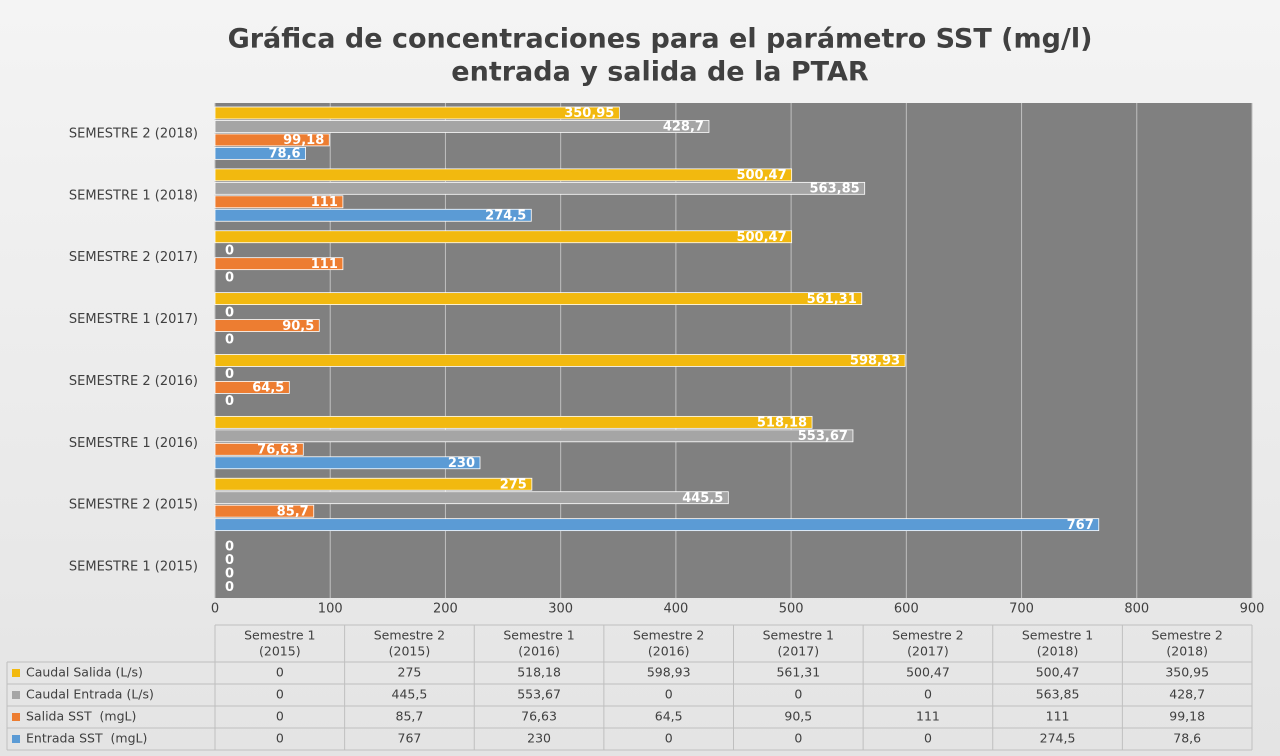 The height and width of the screenshot is (756, 1280). Describe the element at coordinates (539, 672) in the screenshot. I see `table-cell: 518,18` at that location.